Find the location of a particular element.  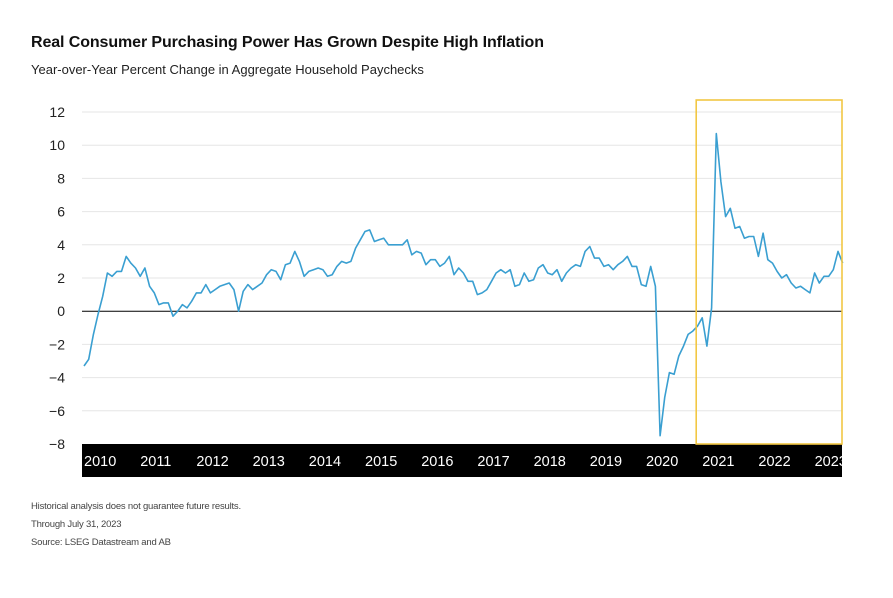

source-note: Source: LSEG Datastream and AB is located at coordinates (101, 542).